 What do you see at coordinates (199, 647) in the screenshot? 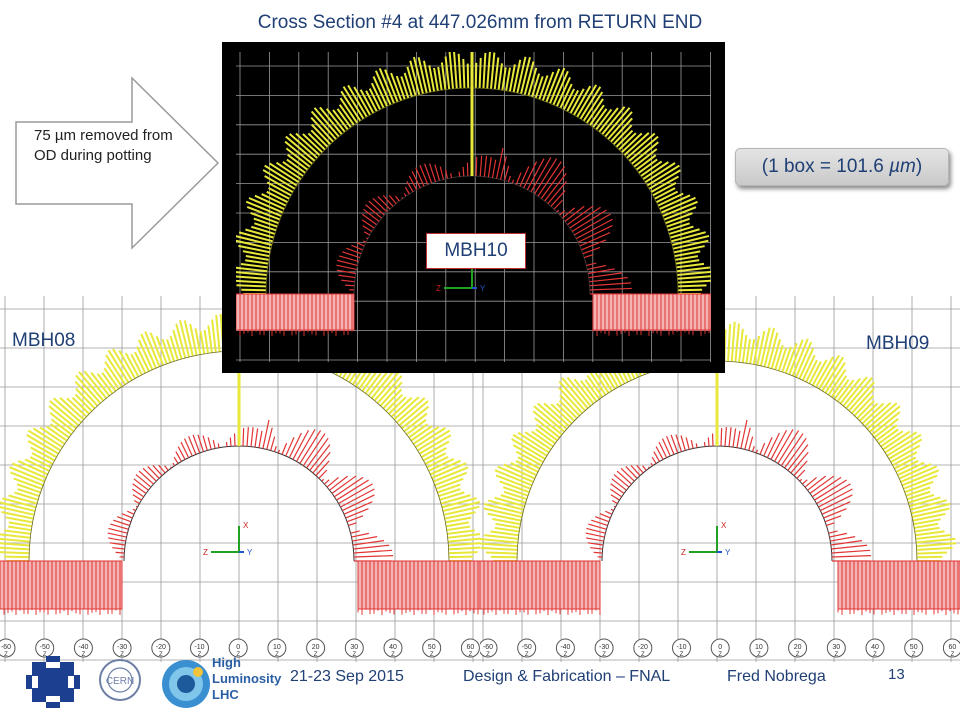
I see `axis-tick-label: -10` at bounding box center [199, 647].